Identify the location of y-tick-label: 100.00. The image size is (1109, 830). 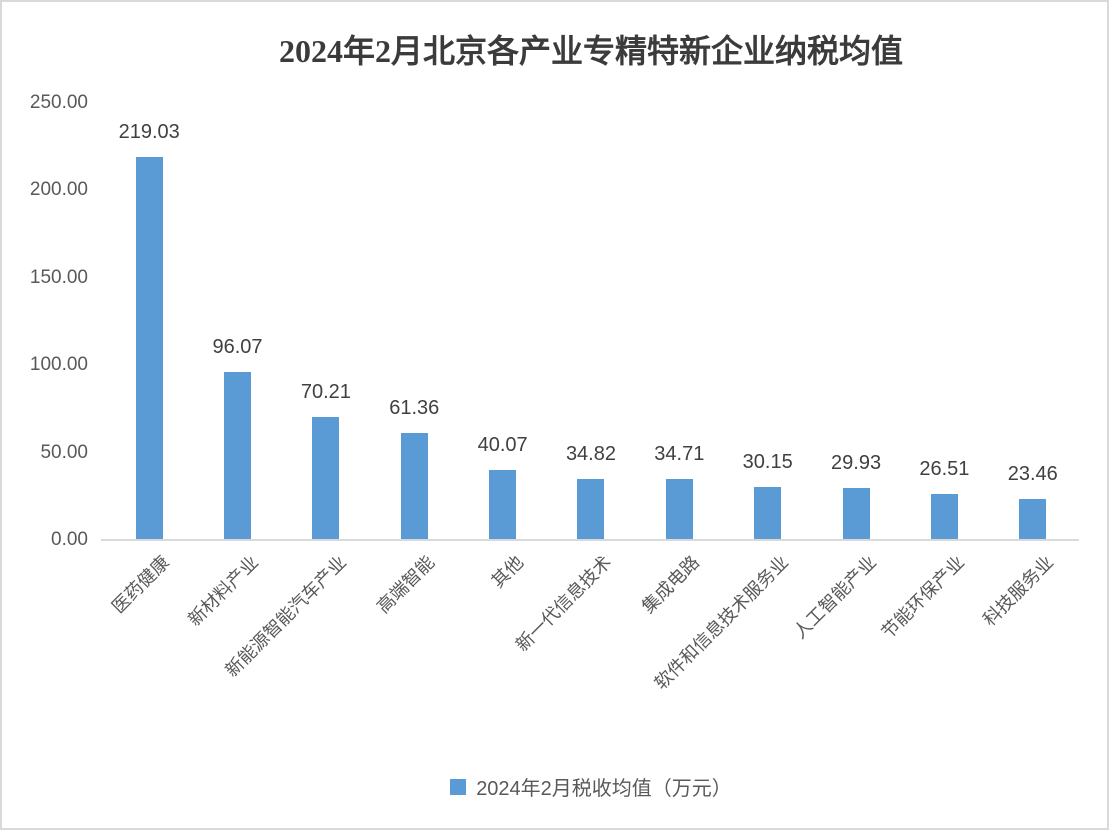
(58, 365).